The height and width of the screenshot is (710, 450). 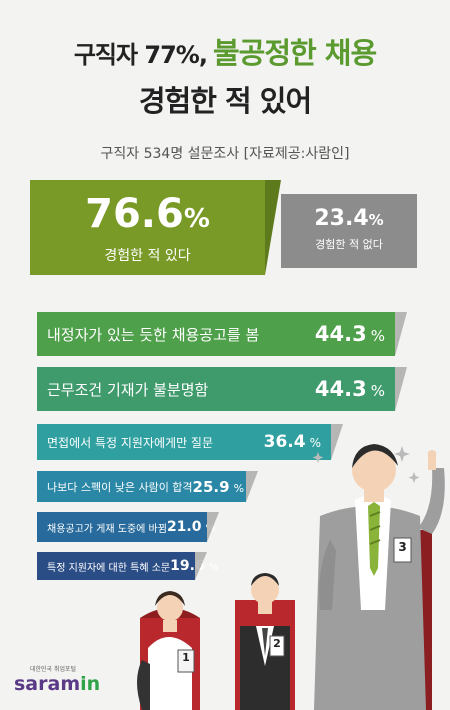 What do you see at coordinates (225, 154) in the screenshot?
I see `subtitle: 구직자 534명 설문조사 [자료제공:사람인]` at bounding box center [225, 154].